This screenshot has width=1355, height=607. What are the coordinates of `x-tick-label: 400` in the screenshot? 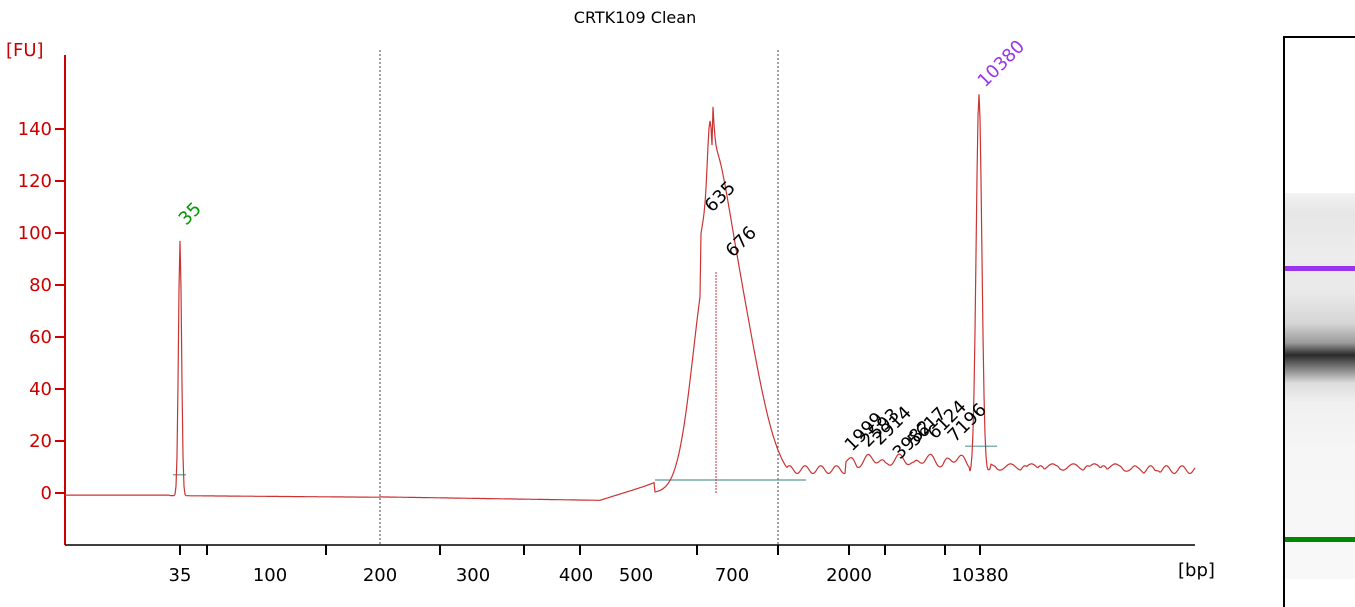 It's located at (576, 575).